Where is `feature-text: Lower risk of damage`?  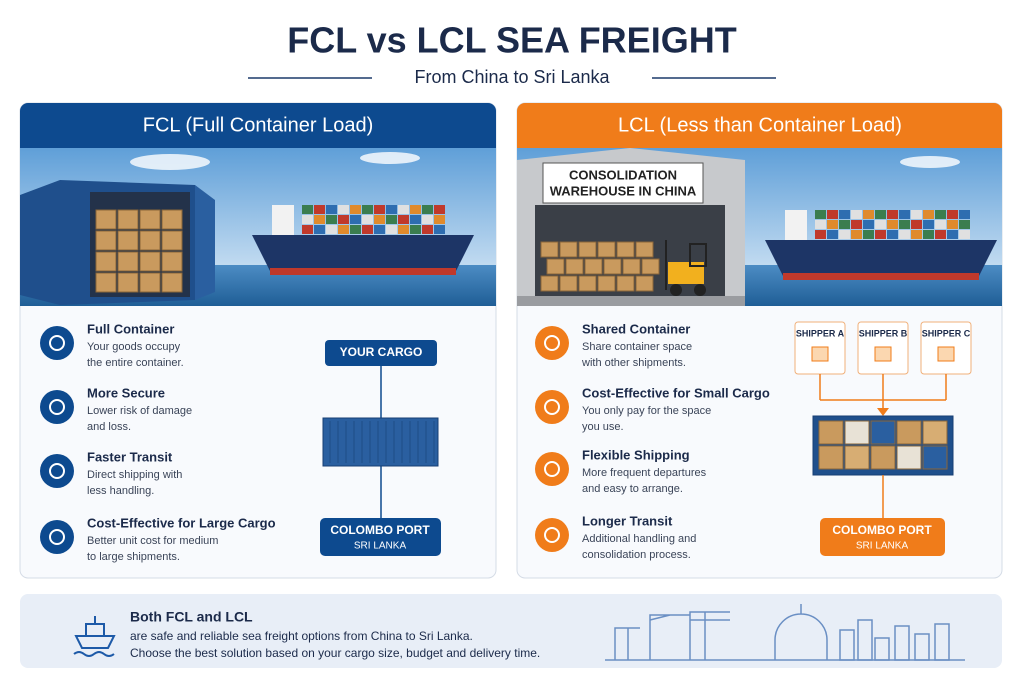 feature-text: Lower risk of damage is located at coordinates (139, 411).